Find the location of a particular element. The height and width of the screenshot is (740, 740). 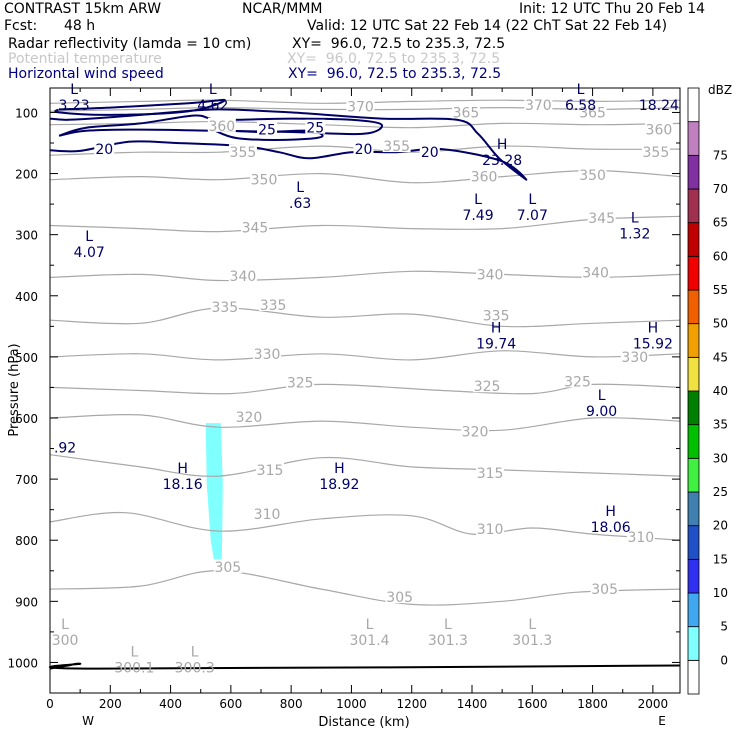

extremum-value: 4.62 is located at coordinates (212, 106).